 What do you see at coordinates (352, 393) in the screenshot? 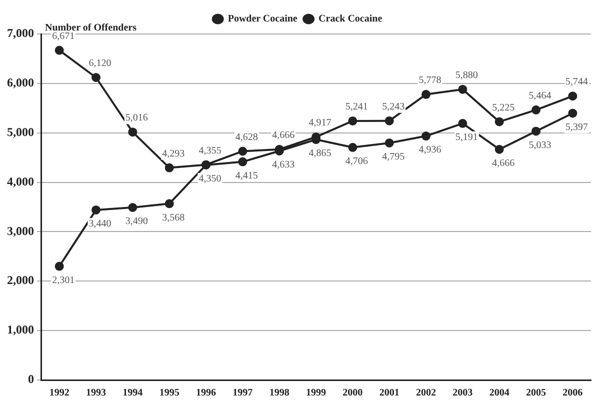
I see `x-tick-label: 2000` at bounding box center [352, 393].